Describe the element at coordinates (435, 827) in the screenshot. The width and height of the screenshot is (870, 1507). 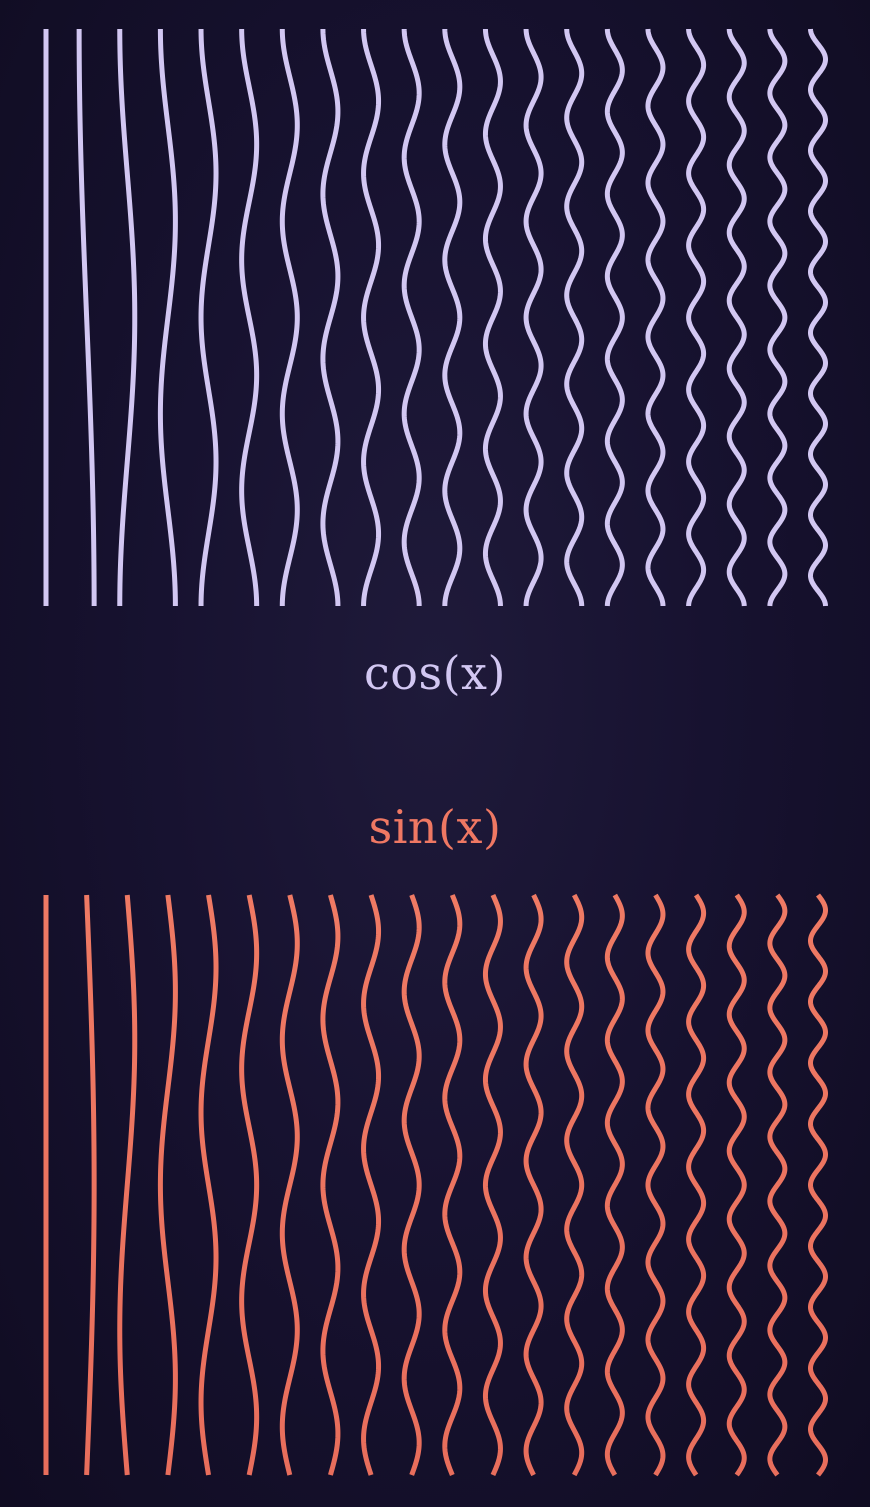
I see `sine-label: sin(x)` at that location.